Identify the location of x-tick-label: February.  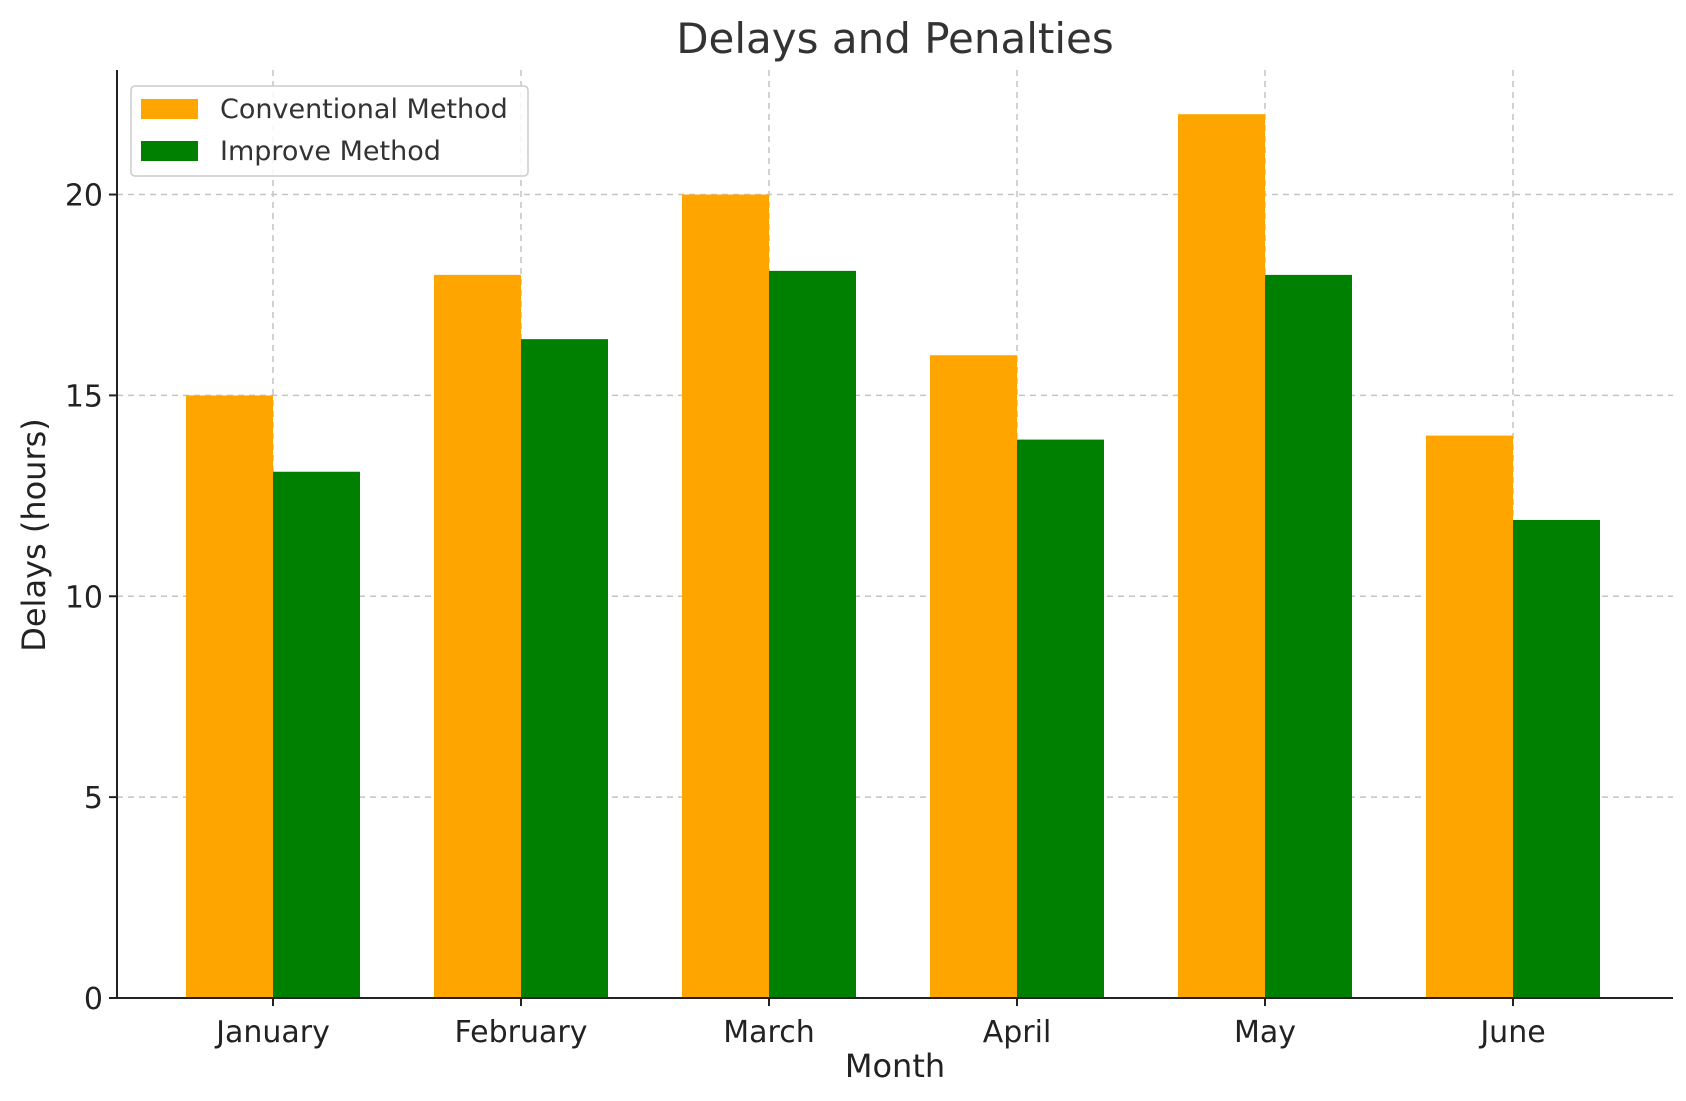
(521, 1032).